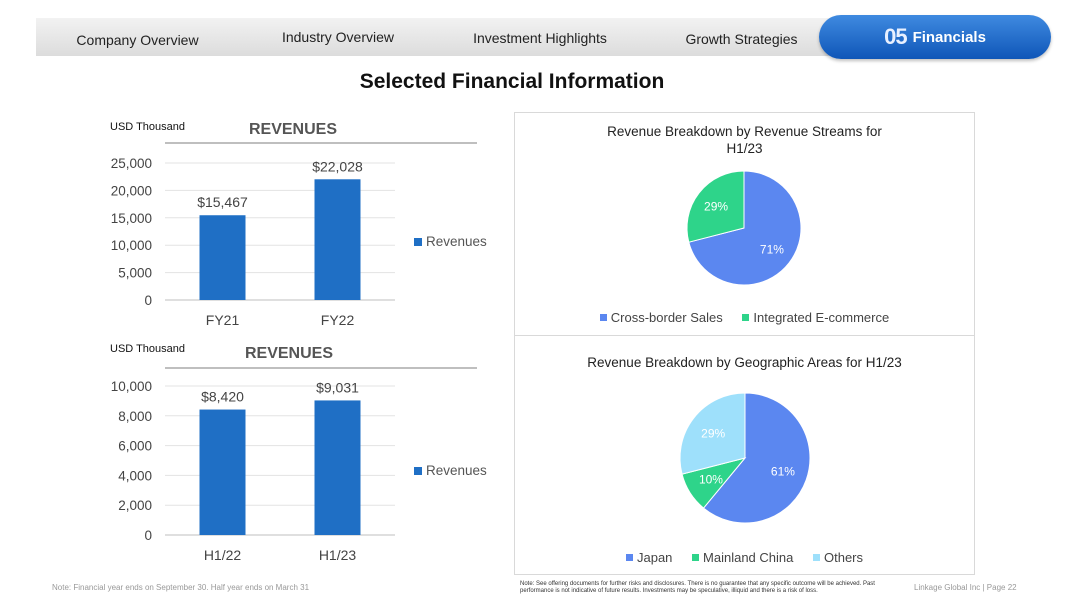 The image size is (1080, 608). Describe the element at coordinates (137, 40) in the screenshot. I see `nav-tab-company-overview: Company Overview` at that location.